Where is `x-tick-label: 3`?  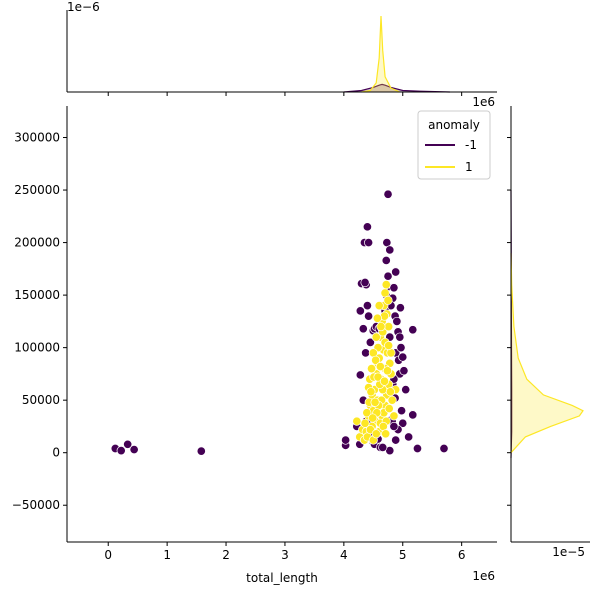
x-tick-label: 3 is located at coordinates (285, 555).